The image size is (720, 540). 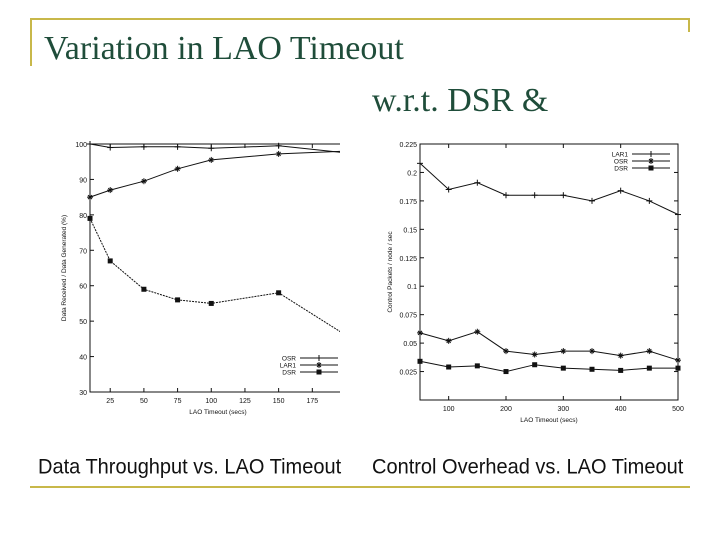 What do you see at coordinates (390, 272) in the screenshot?
I see `y-axis-label: Control Packets / node / sec` at bounding box center [390, 272].